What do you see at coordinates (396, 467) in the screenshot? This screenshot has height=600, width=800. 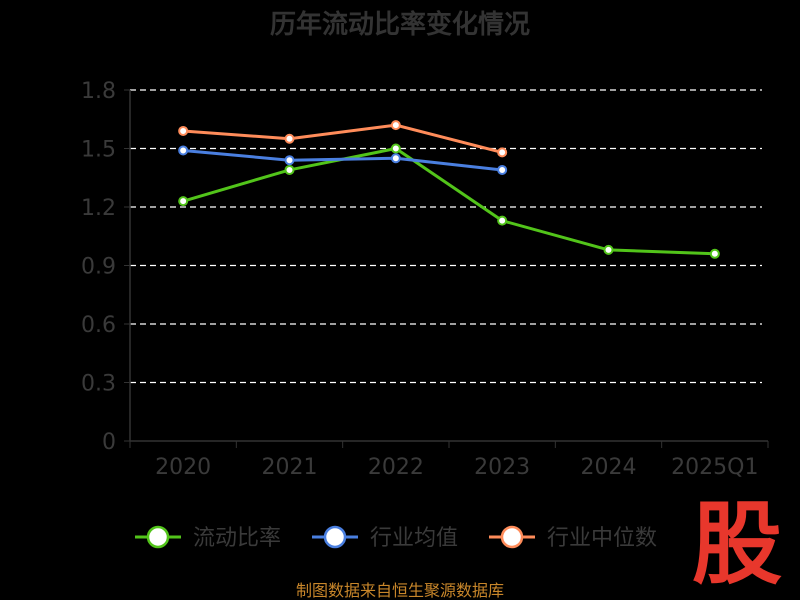 I see `x-tick-label: 2022` at bounding box center [396, 467].